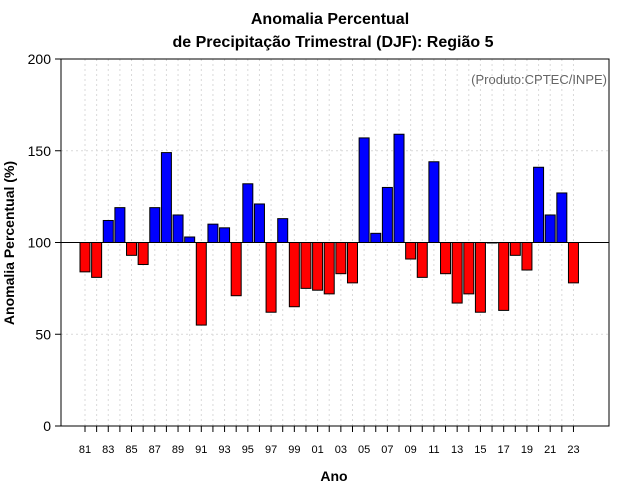 The image size is (640, 500). Describe the element at coordinates (550, 450) in the screenshot. I see `x-tick-label-21: 21` at that location.